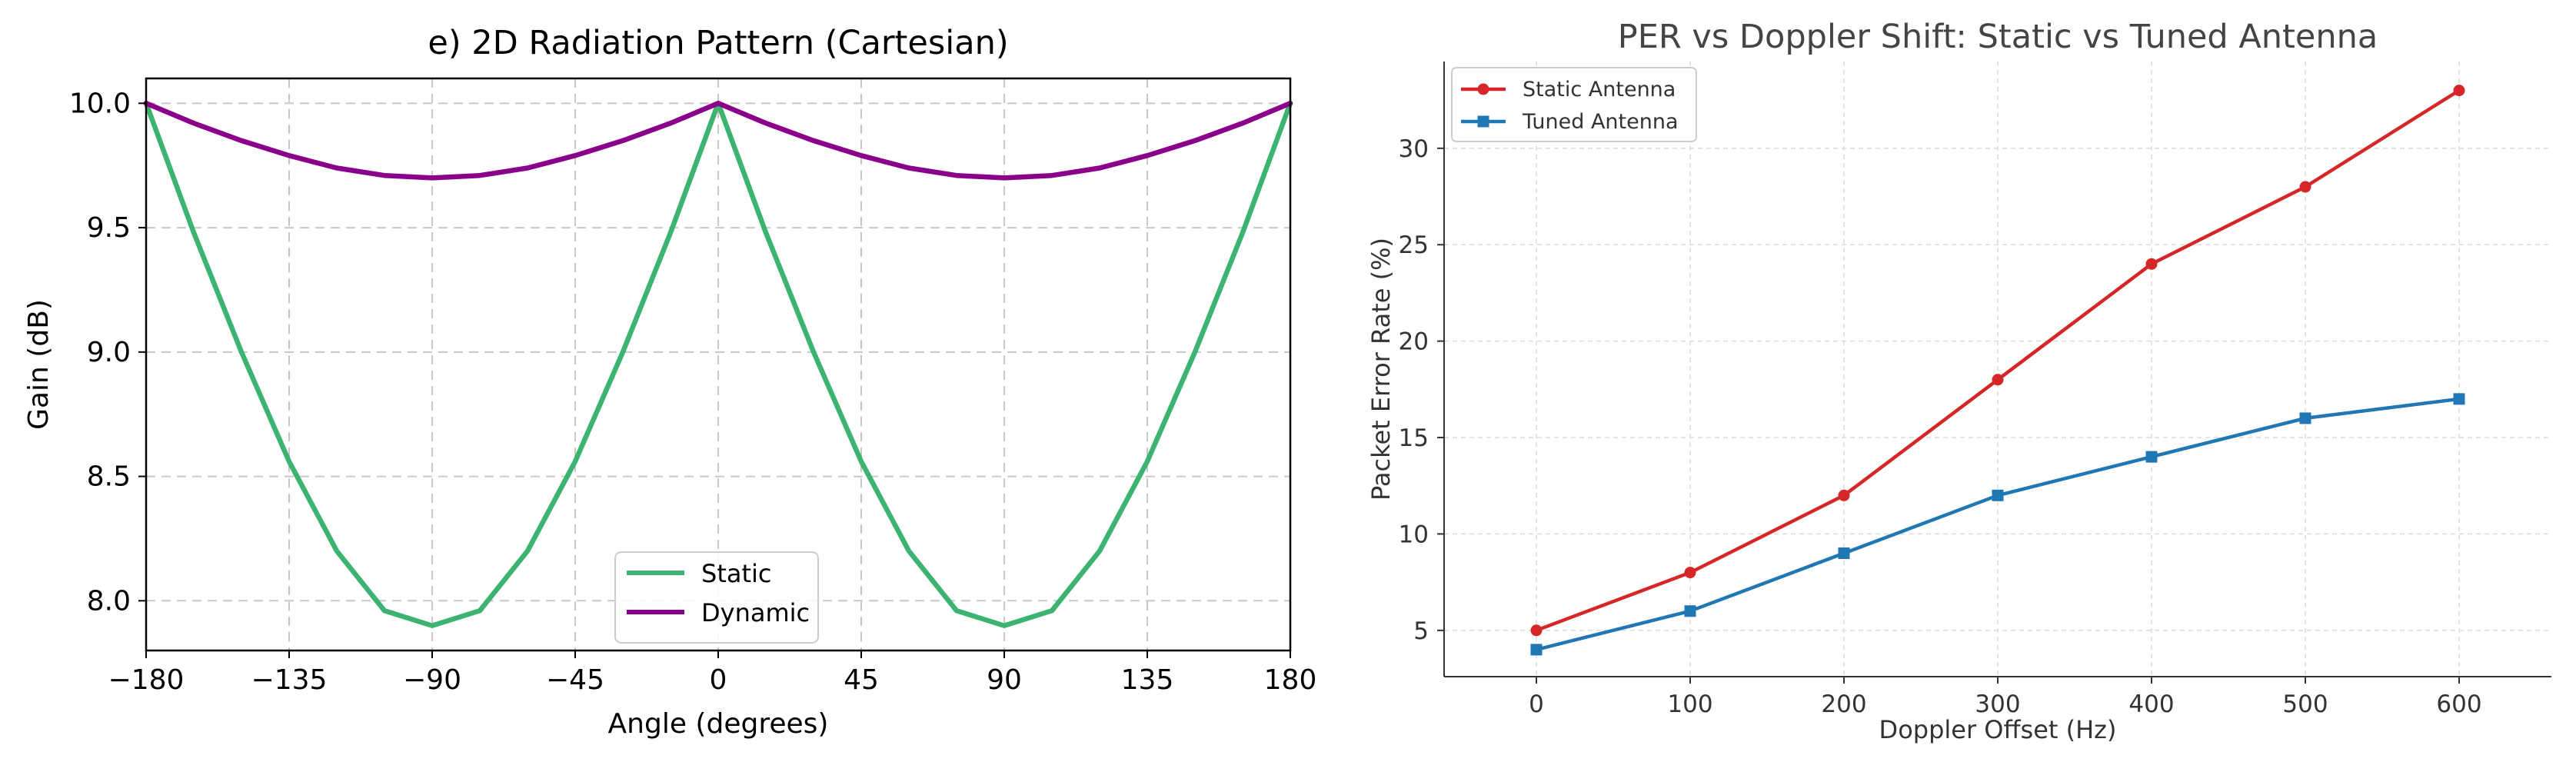 The width and height of the screenshot is (2576, 772). What do you see at coordinates (1421, 631) in the screenshot?
I see `y-tick-label: 5` at bounding box center [1421, 631].